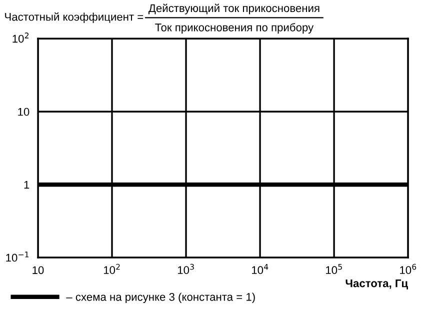 The height and width of the screenshot is (322, 422). Describe the element at coordinates (377, 284) in the screenshot. I see `x-axis-title: Частота, Гц` at that location.